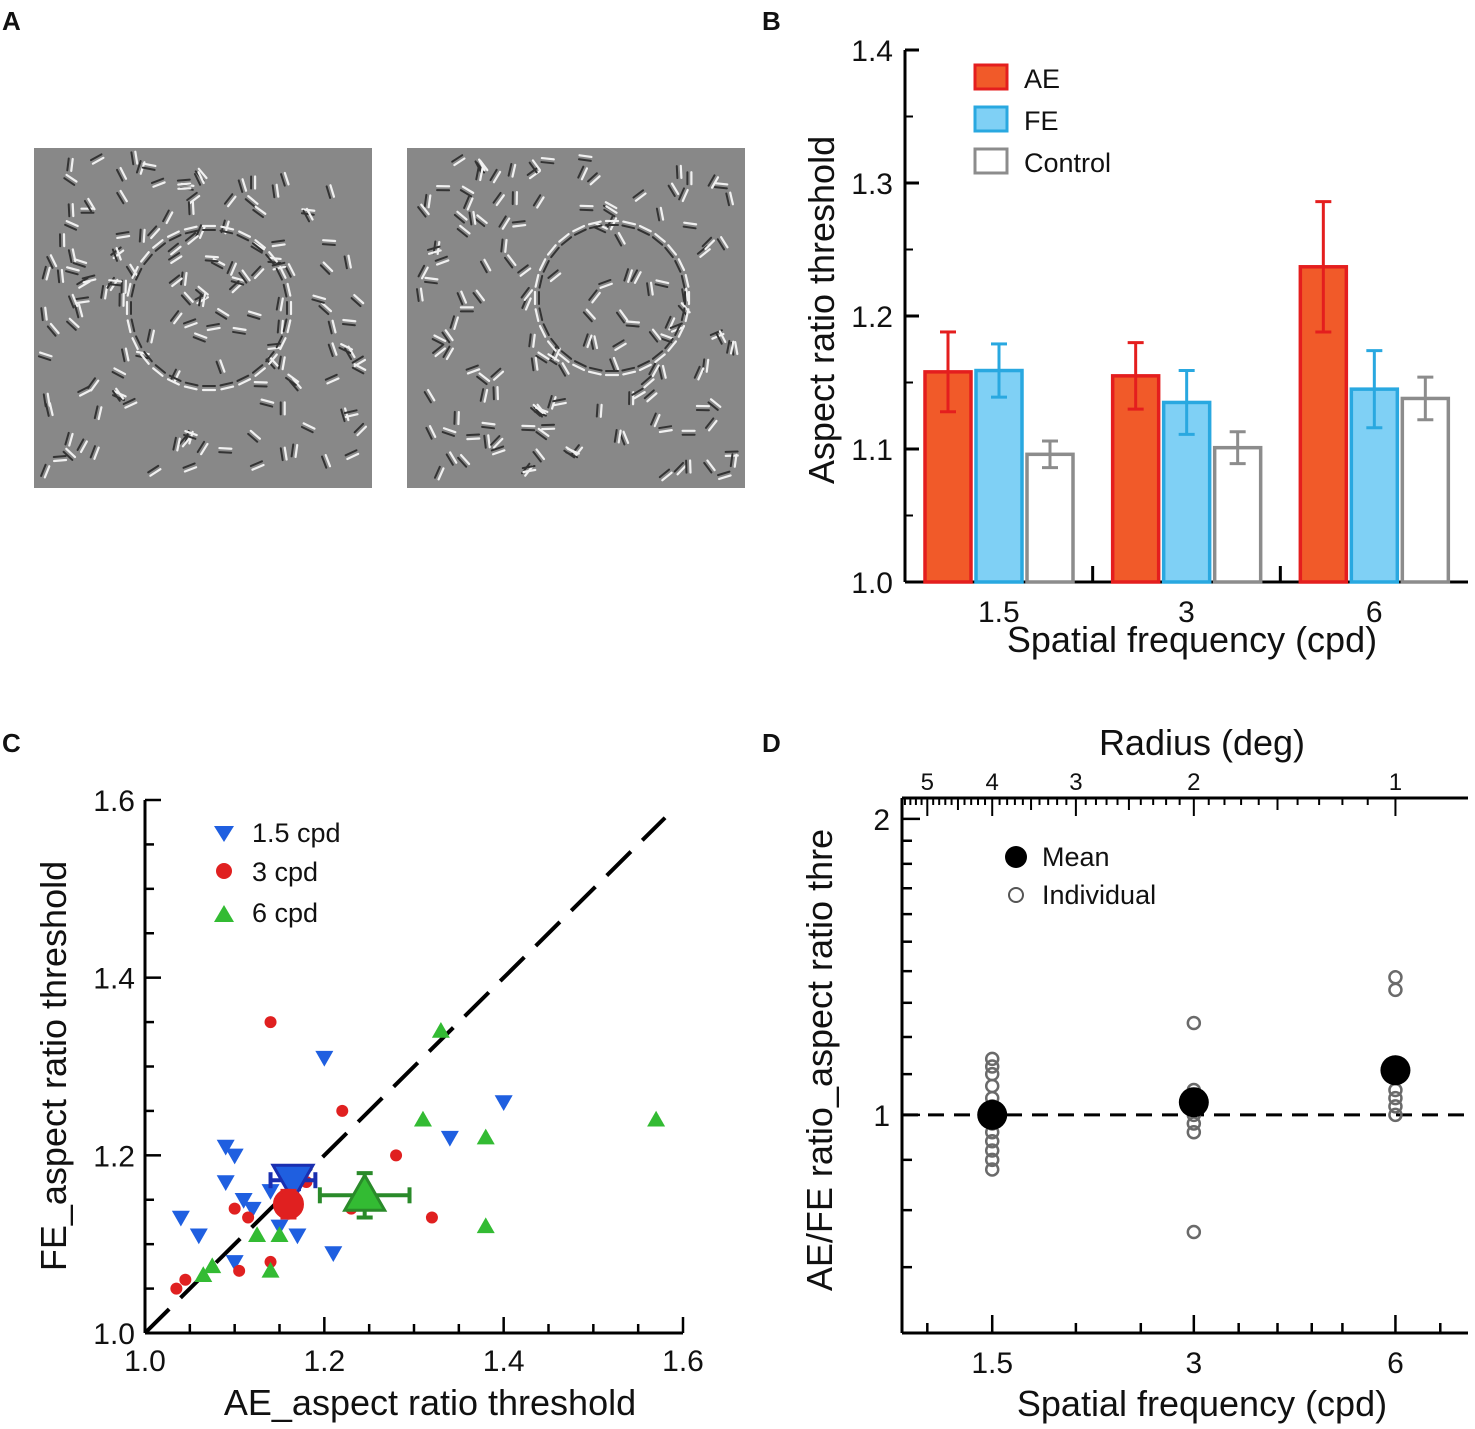 Image resolution: width=1475 pixels, height=1429 pixels. What do you see at coordinates (992, 1363) in the screenshot?
I see `d-x-tick-label: 1.5` at bounding box center [992, 1363].